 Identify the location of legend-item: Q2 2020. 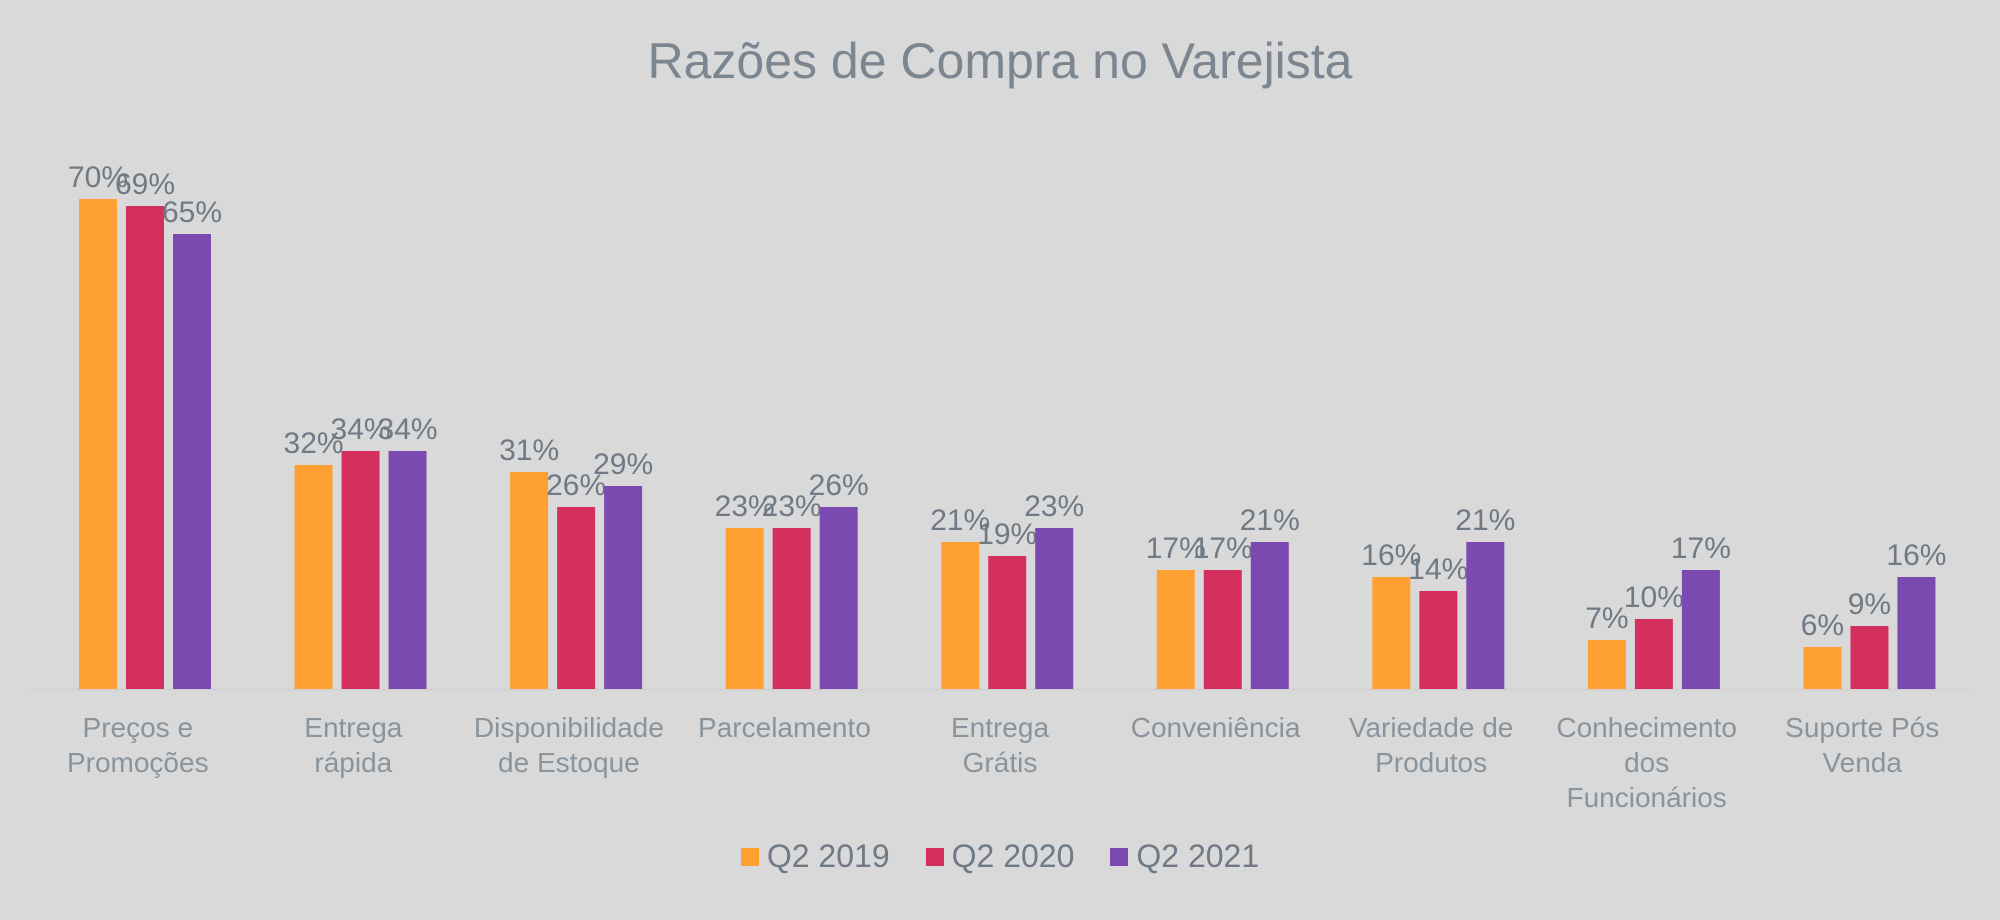
(1000, 856).